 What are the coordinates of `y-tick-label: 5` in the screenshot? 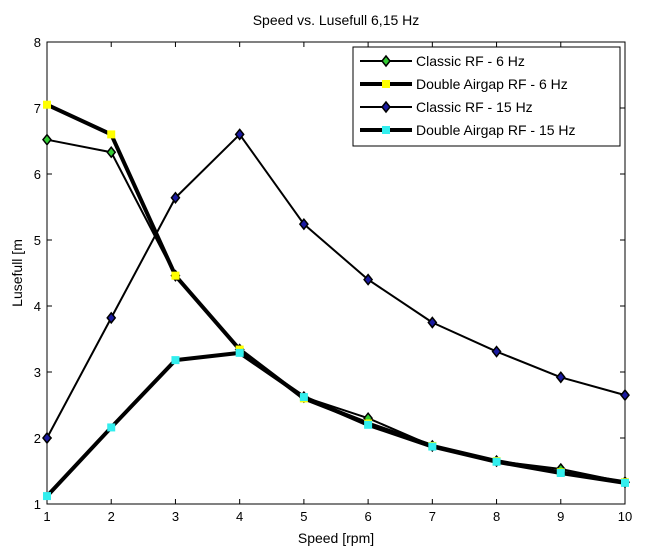 It's located at (37, 240).